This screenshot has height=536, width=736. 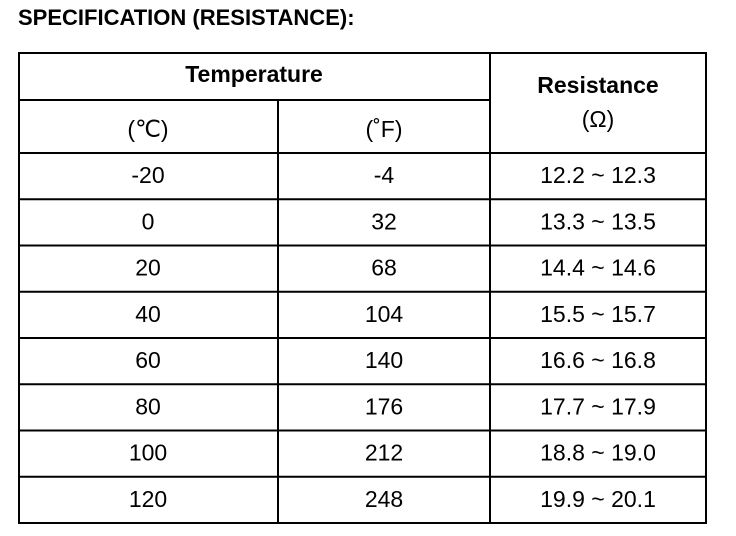 What do you see at coordinates (383, 129) in the screenshot?
I see `fahrenheit-header: (˚F)` at bounding box center [383, 129].